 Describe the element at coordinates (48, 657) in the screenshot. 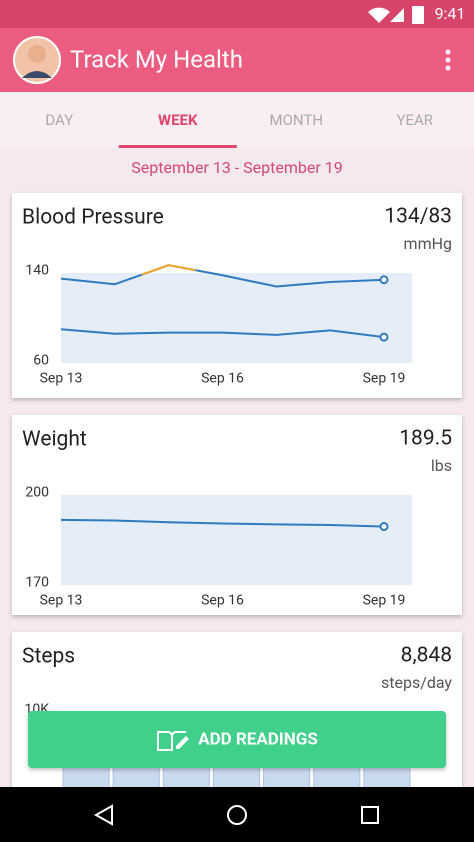

I see `card-title: Steps` at that location.